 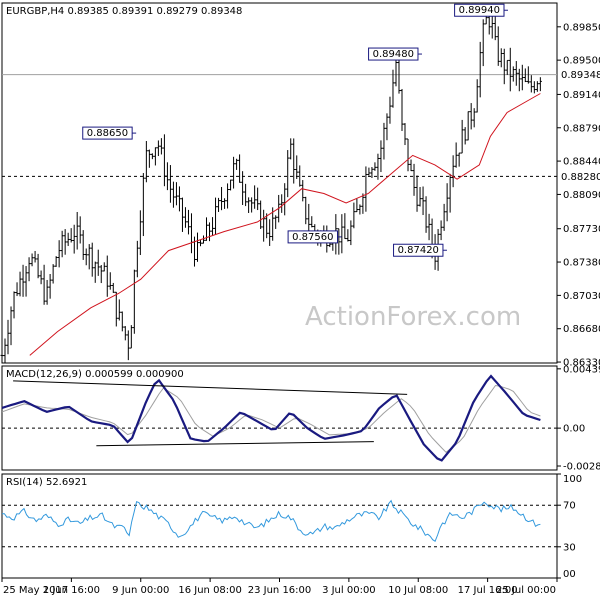 I want to click on price-annotation: 0.88650, so click(x=109, y=133).